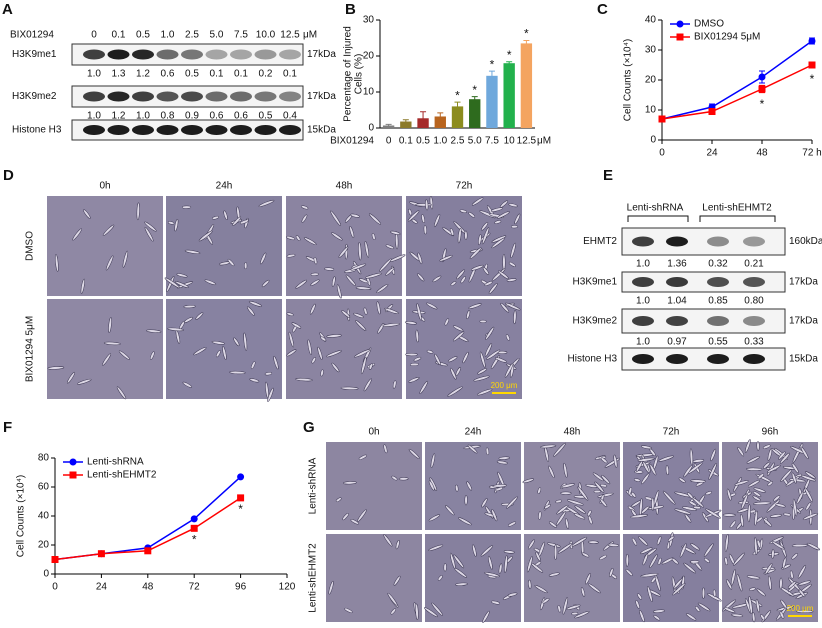 The width and height of the screenshot is (822, 628). What do you see at coordinates (762, 153) in the screenshot?
I see `x-tick-label: 48` at bounding box center [762, 153].